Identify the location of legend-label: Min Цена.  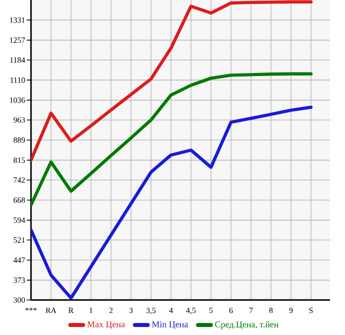
(170, 325).